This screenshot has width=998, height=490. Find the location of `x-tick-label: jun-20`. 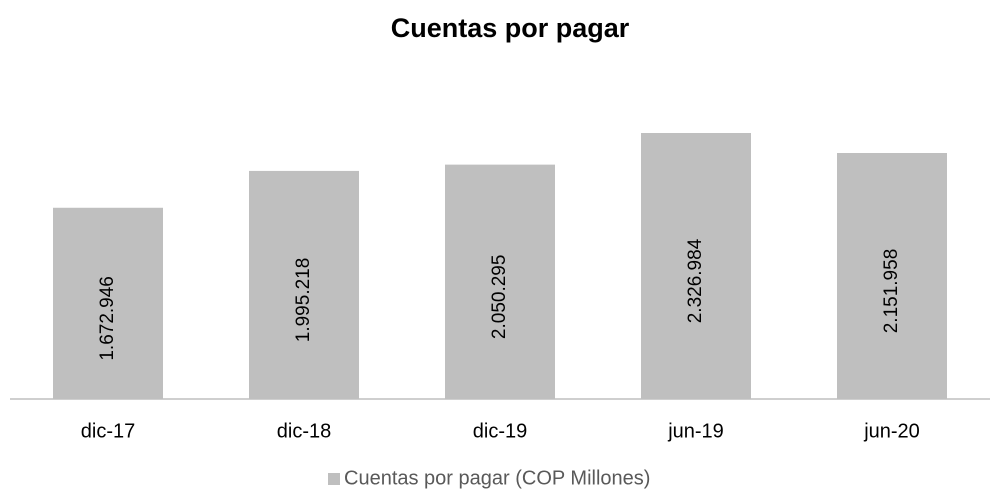

x-tick-label: jun-20 is located at coordinates (891, 431).